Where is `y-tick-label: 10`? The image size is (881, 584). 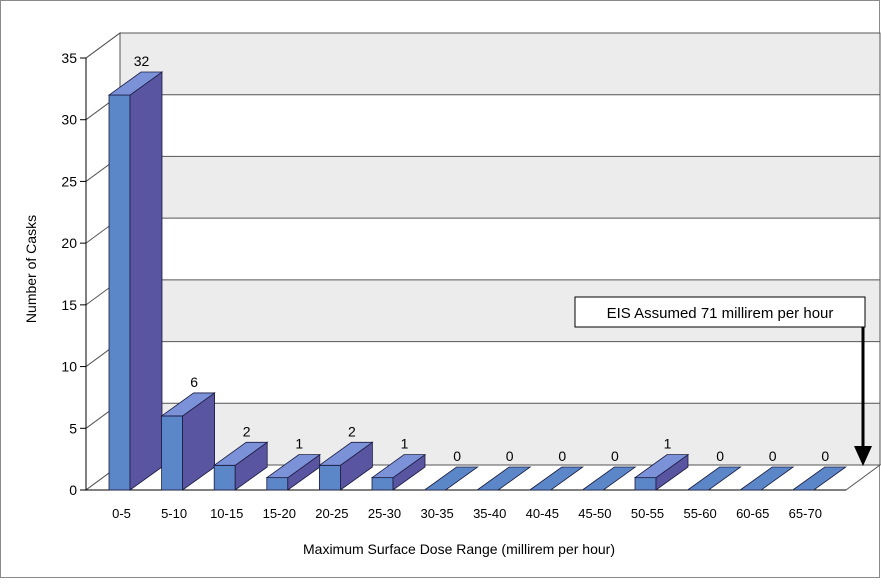 y-tick-label: 10 is located at coordinates (69, 367).